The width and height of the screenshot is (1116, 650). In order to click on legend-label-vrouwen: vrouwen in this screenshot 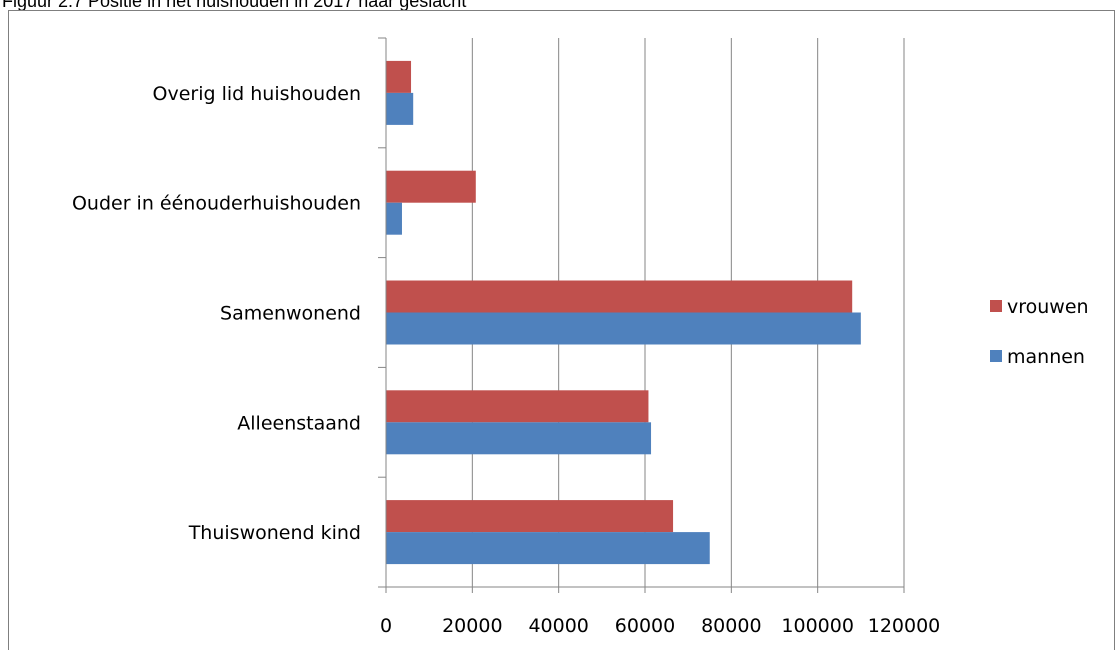, I will do `click(1048, 307)`.